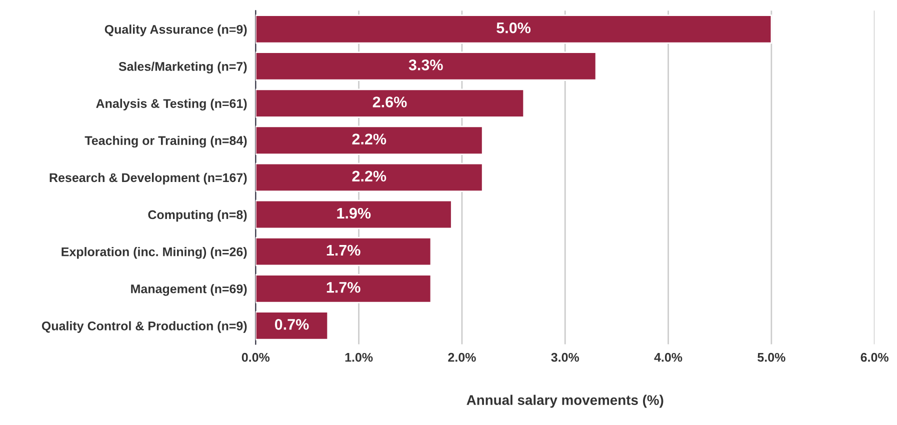  I want to click on data-label: 5.0%, so click(513, 28).